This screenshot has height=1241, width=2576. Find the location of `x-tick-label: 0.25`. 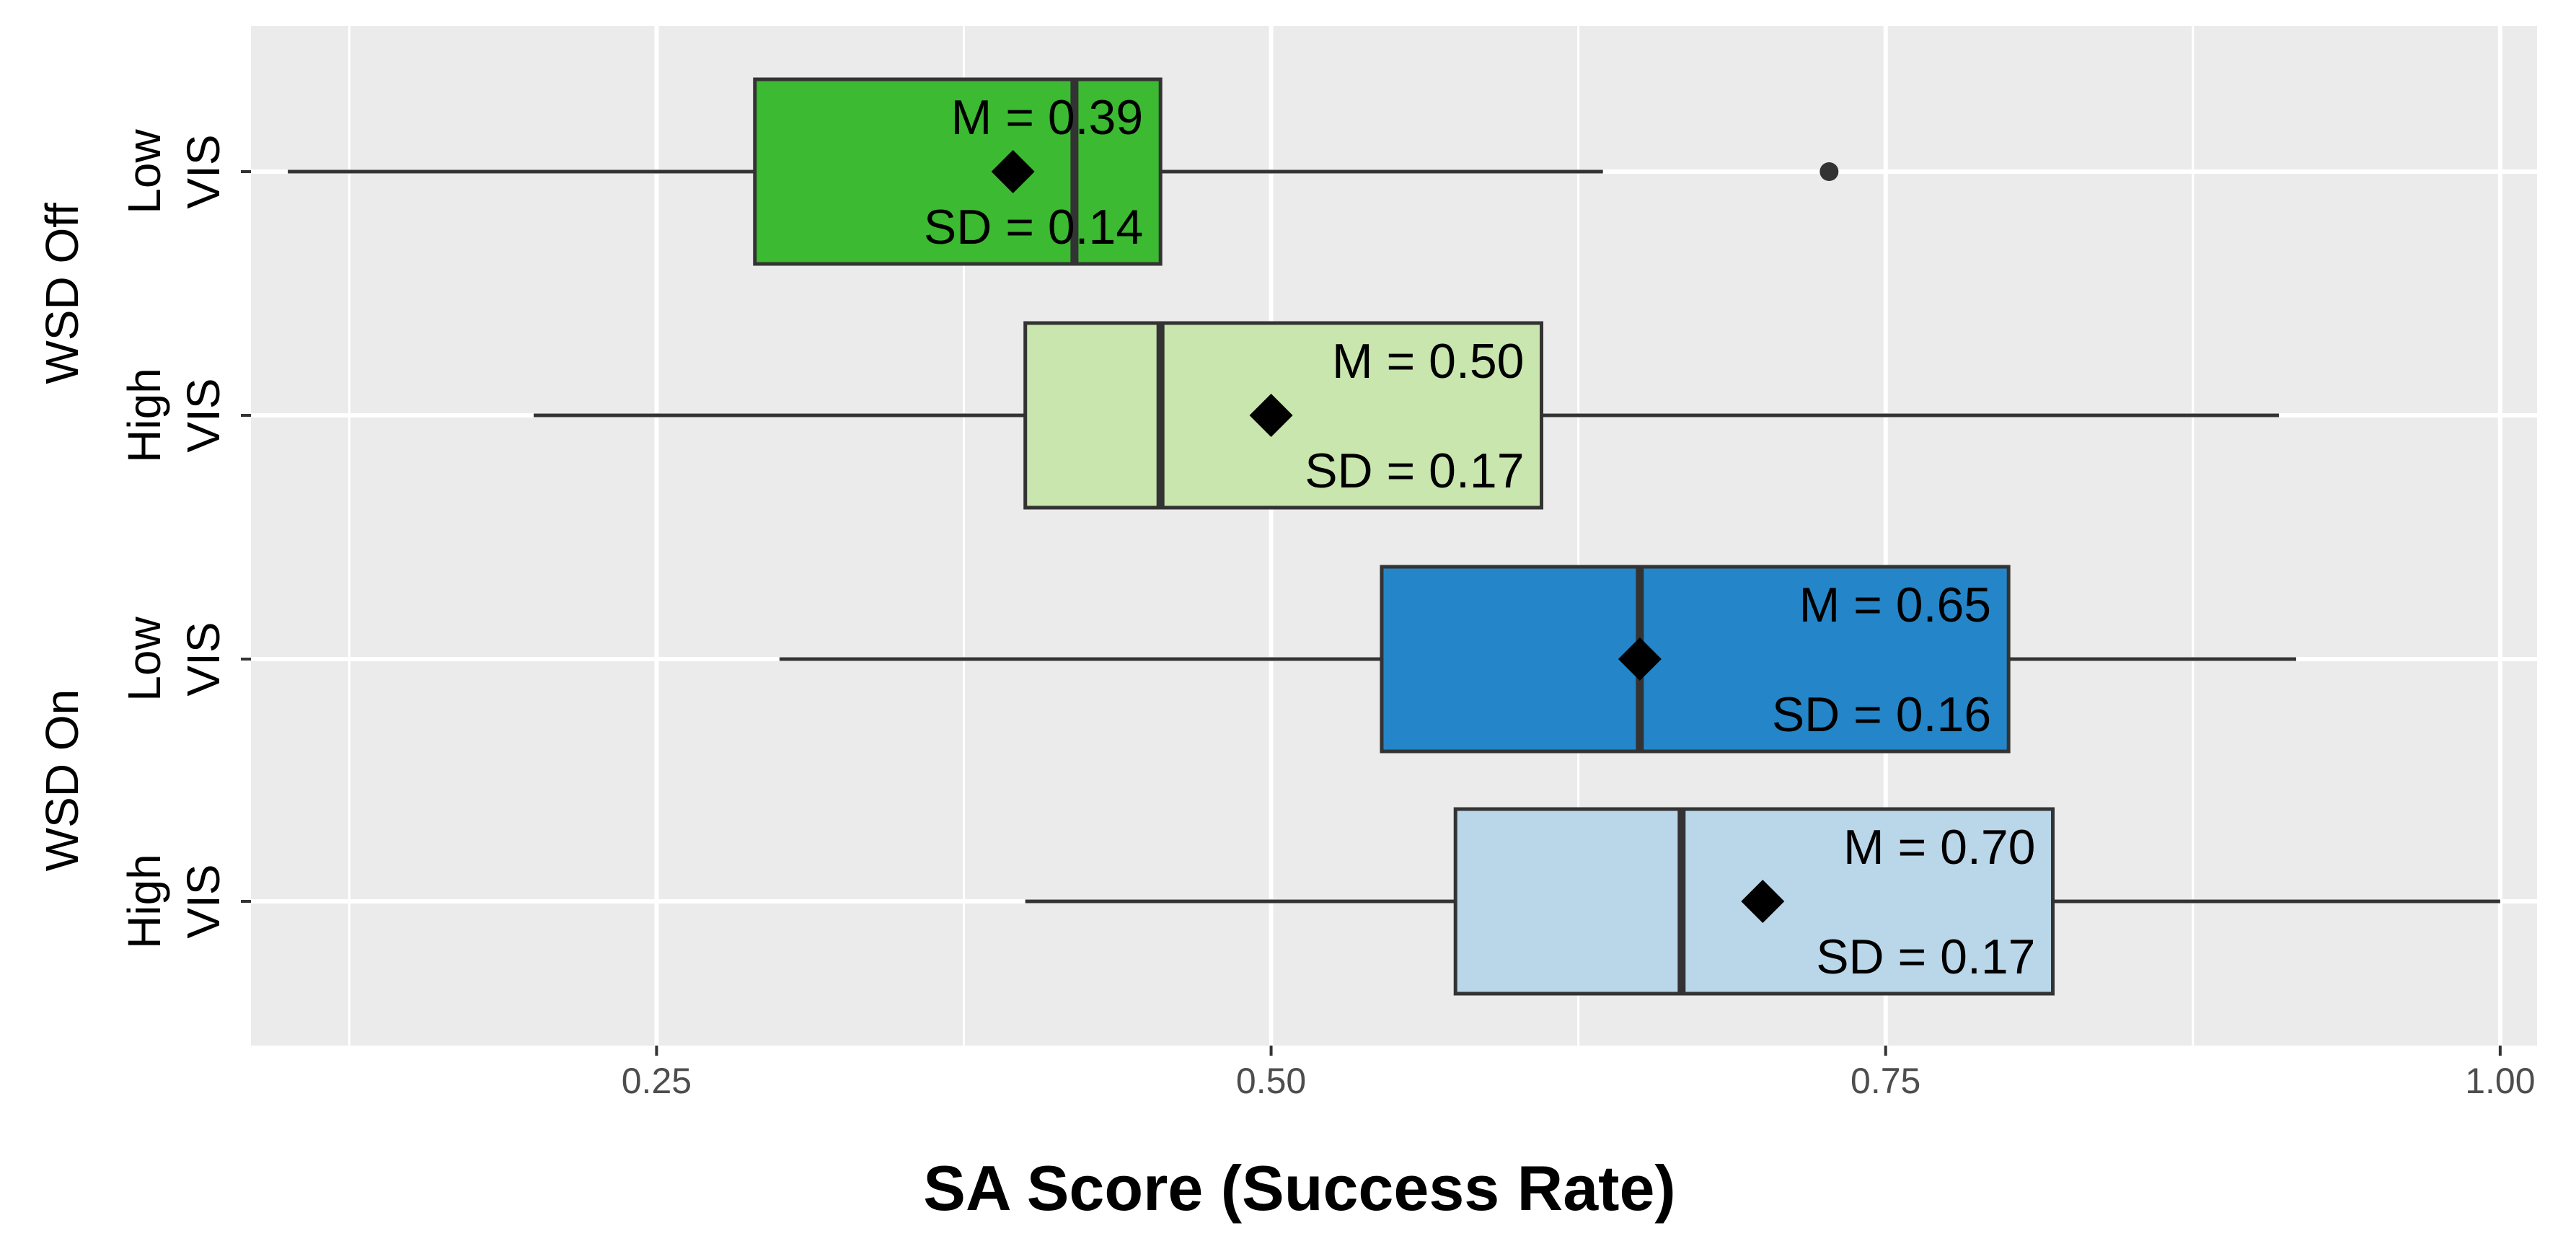

x-tick-label: 0.25 is located at coordinates (657, 1081).